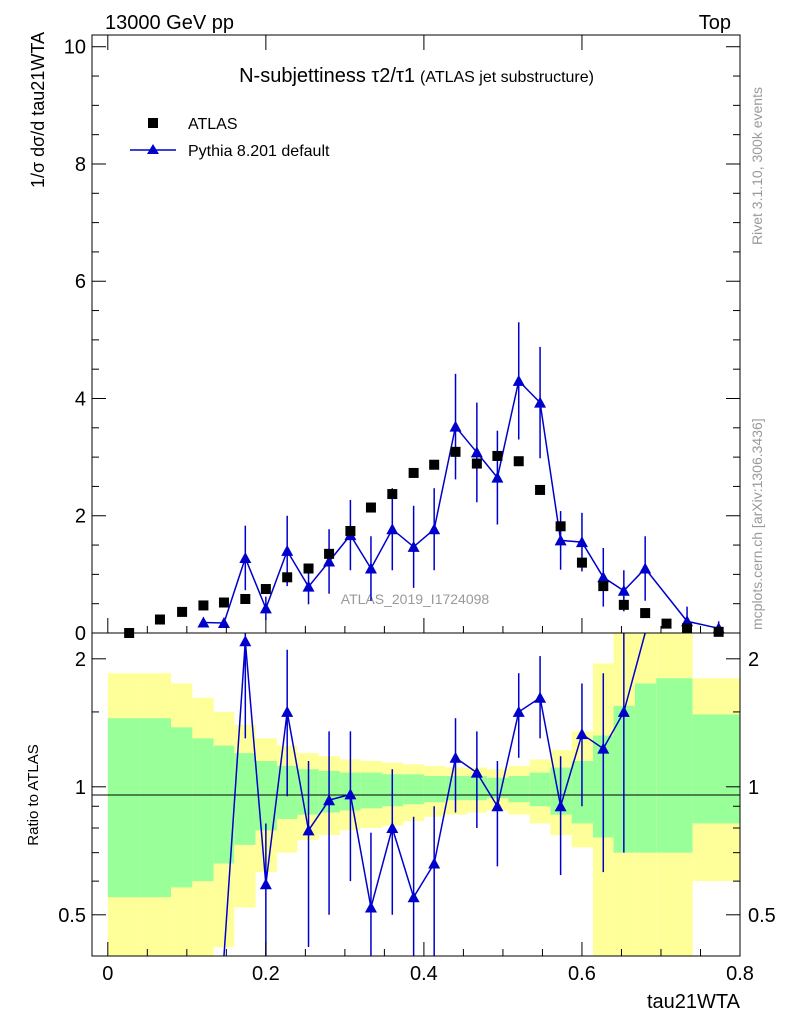 Image resolution: width=786 pixels, height=1024 pixels. I want to click on main-y-tick-label: 10, so click(75, 48).